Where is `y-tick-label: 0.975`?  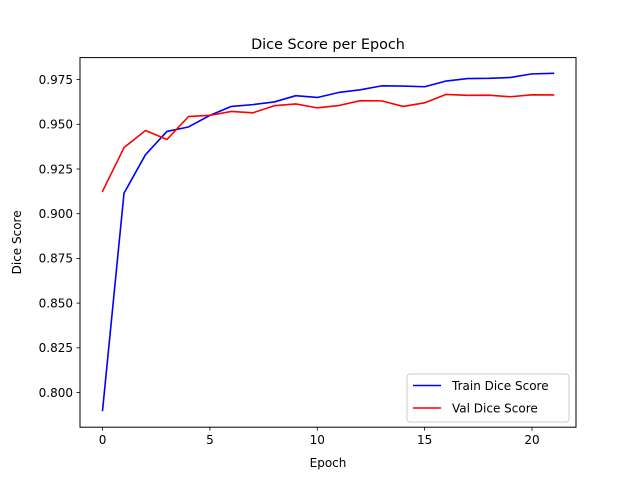
y-tick-label: 0.975 is located at coordinates (56, 80).